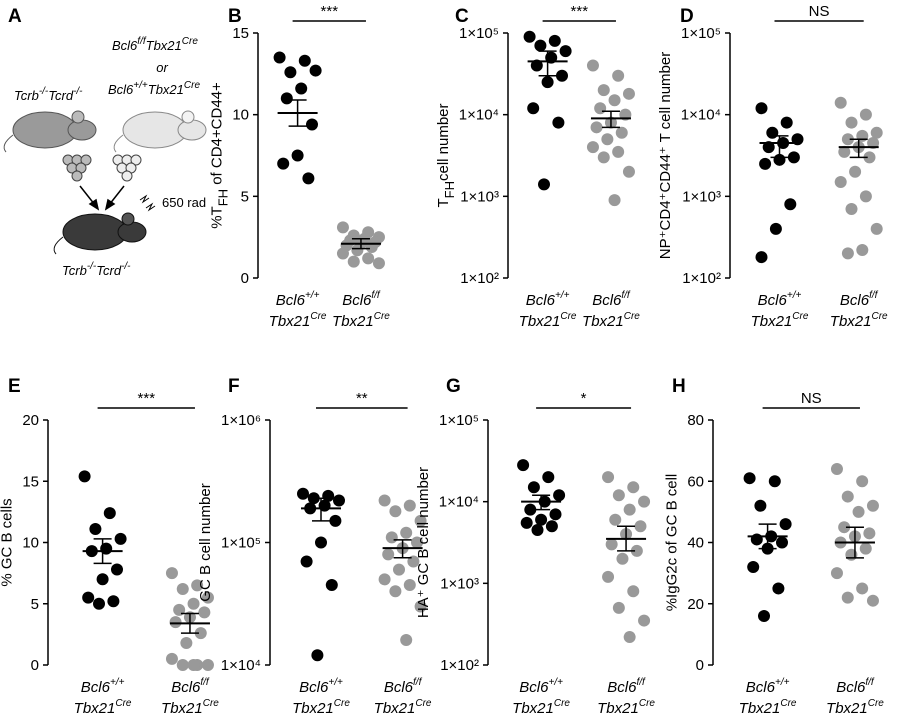  I want to click on y-axis-label: GC B cell number, so click(205, 542).